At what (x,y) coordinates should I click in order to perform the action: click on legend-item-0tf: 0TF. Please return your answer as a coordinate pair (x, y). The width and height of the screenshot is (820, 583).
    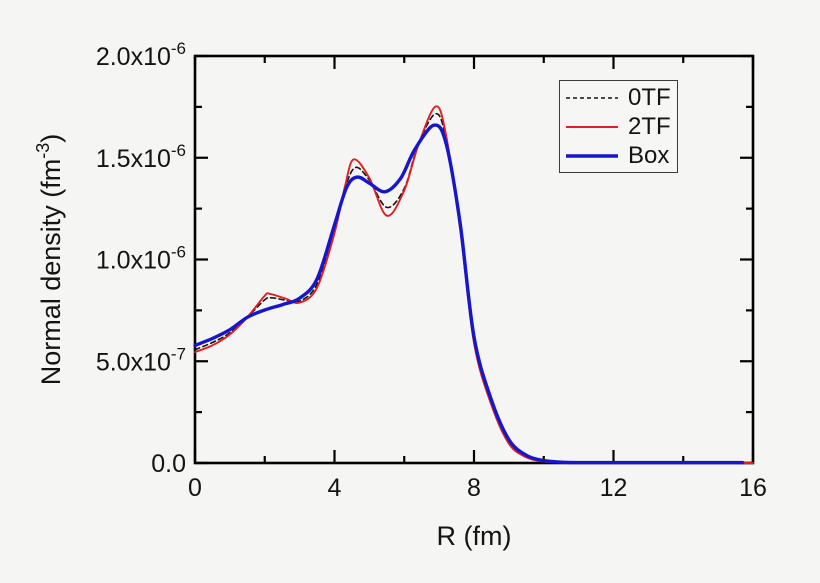
    Looking at the image, I should click on (618, 97).